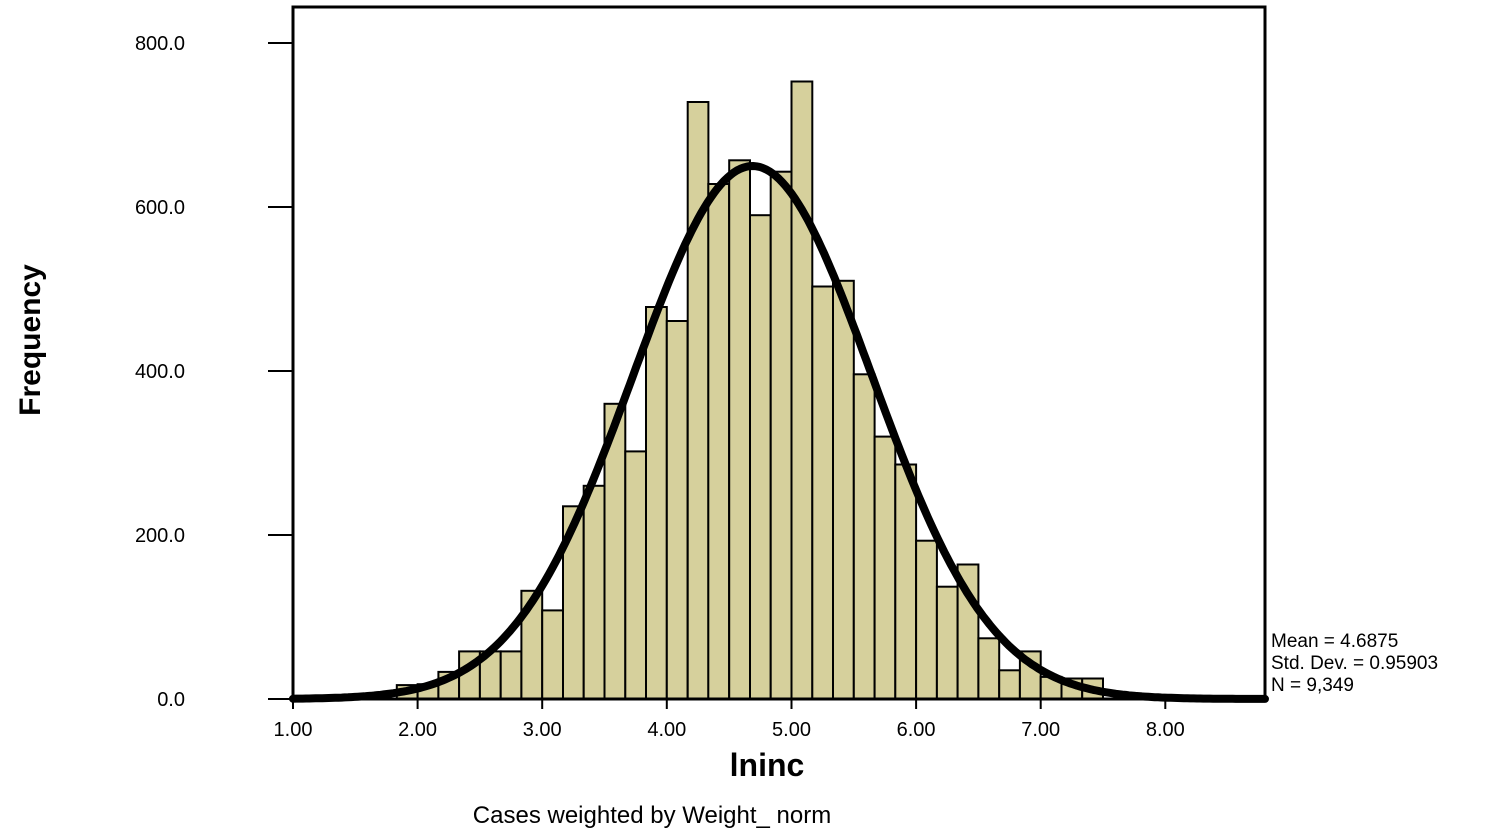 The height and width of the screenshot is (832, 1491). Describe the element at coordinates (542, 730) in the screenshot. I see `x-tick-label: 3.00` at that location.